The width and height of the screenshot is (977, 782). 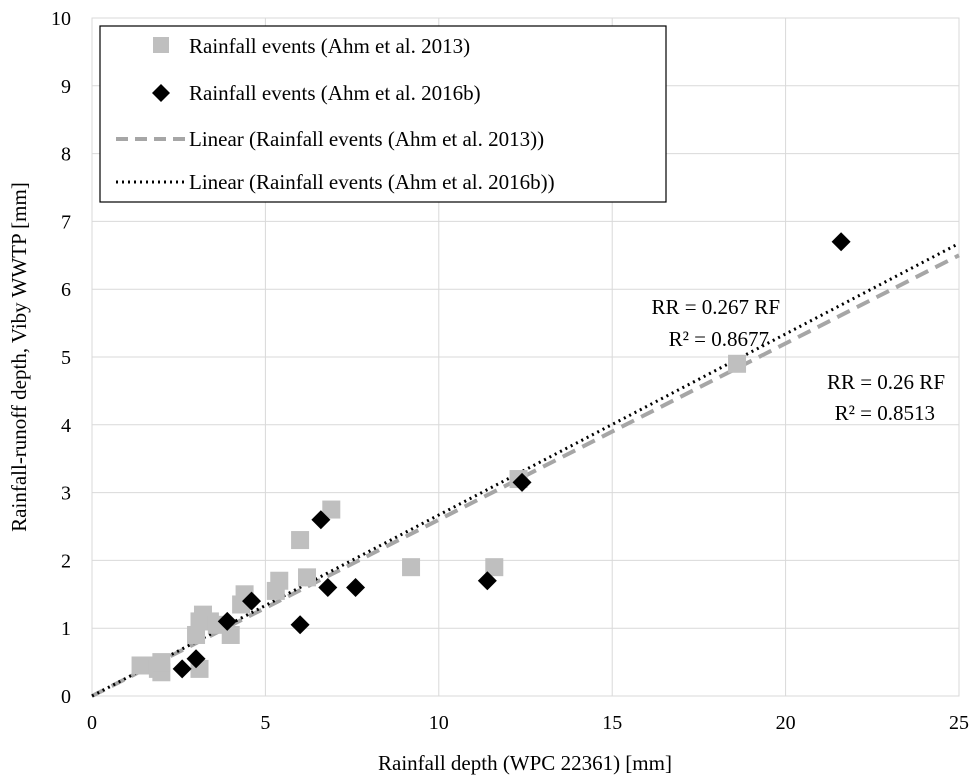 What do you see at coordinates (886, 382) in the screenshot?
I see `equation-2013: RR = 0.26 RF` at bounding box center [886, 382].